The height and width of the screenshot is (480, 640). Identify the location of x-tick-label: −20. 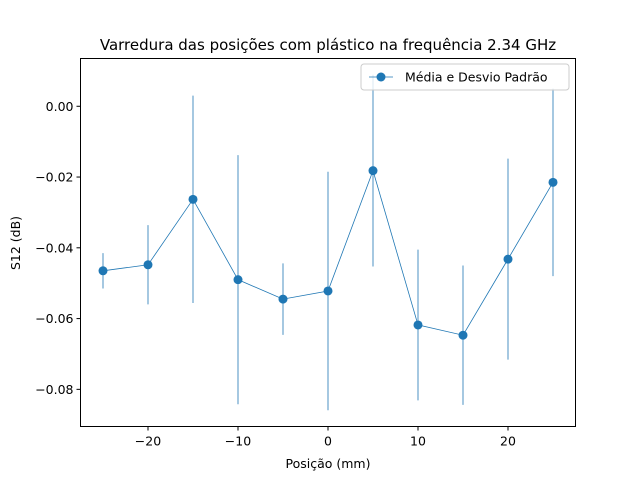
(148, 441).